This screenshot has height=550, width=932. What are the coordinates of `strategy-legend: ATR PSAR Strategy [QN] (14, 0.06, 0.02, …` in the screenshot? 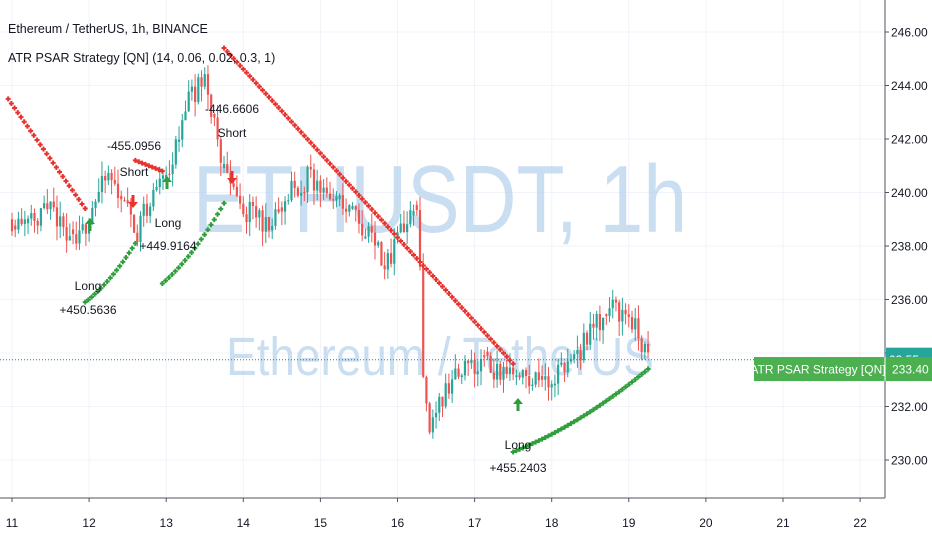 It's located at (142, 58).